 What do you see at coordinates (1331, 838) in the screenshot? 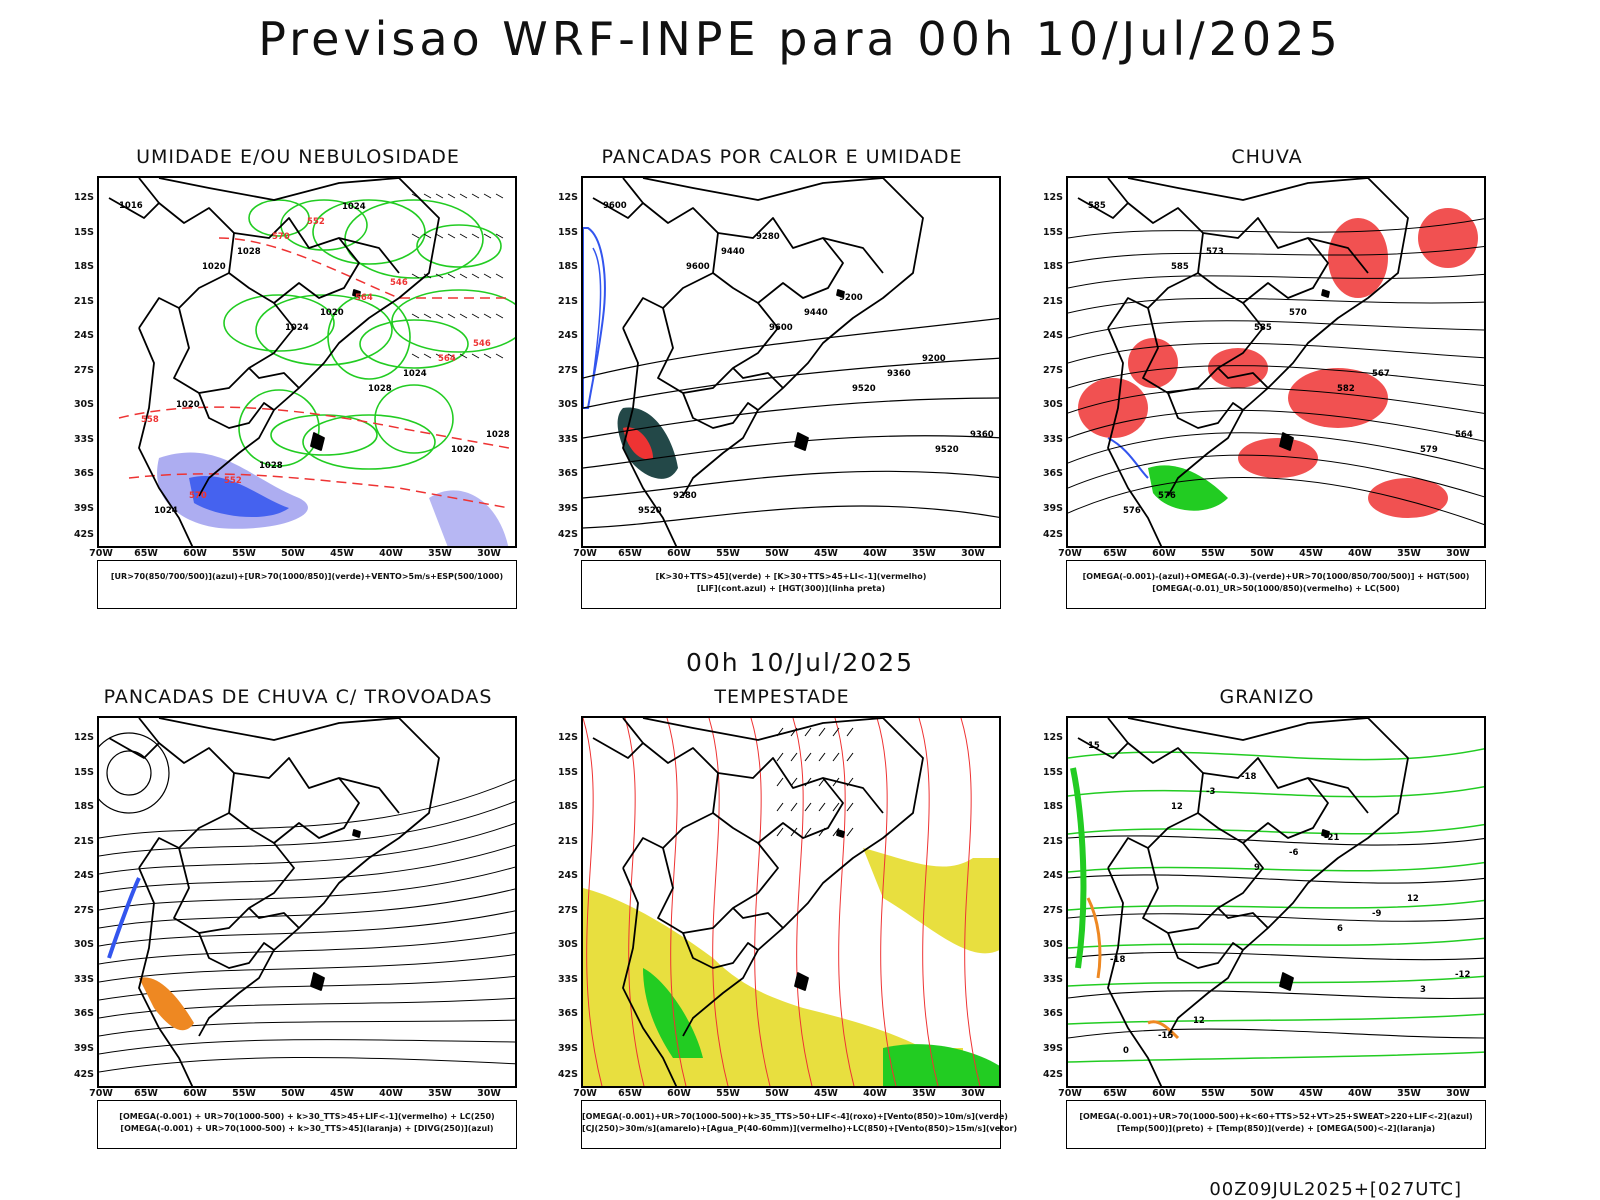
I see `contour-label: -21` at bounding box center [1331, 838].